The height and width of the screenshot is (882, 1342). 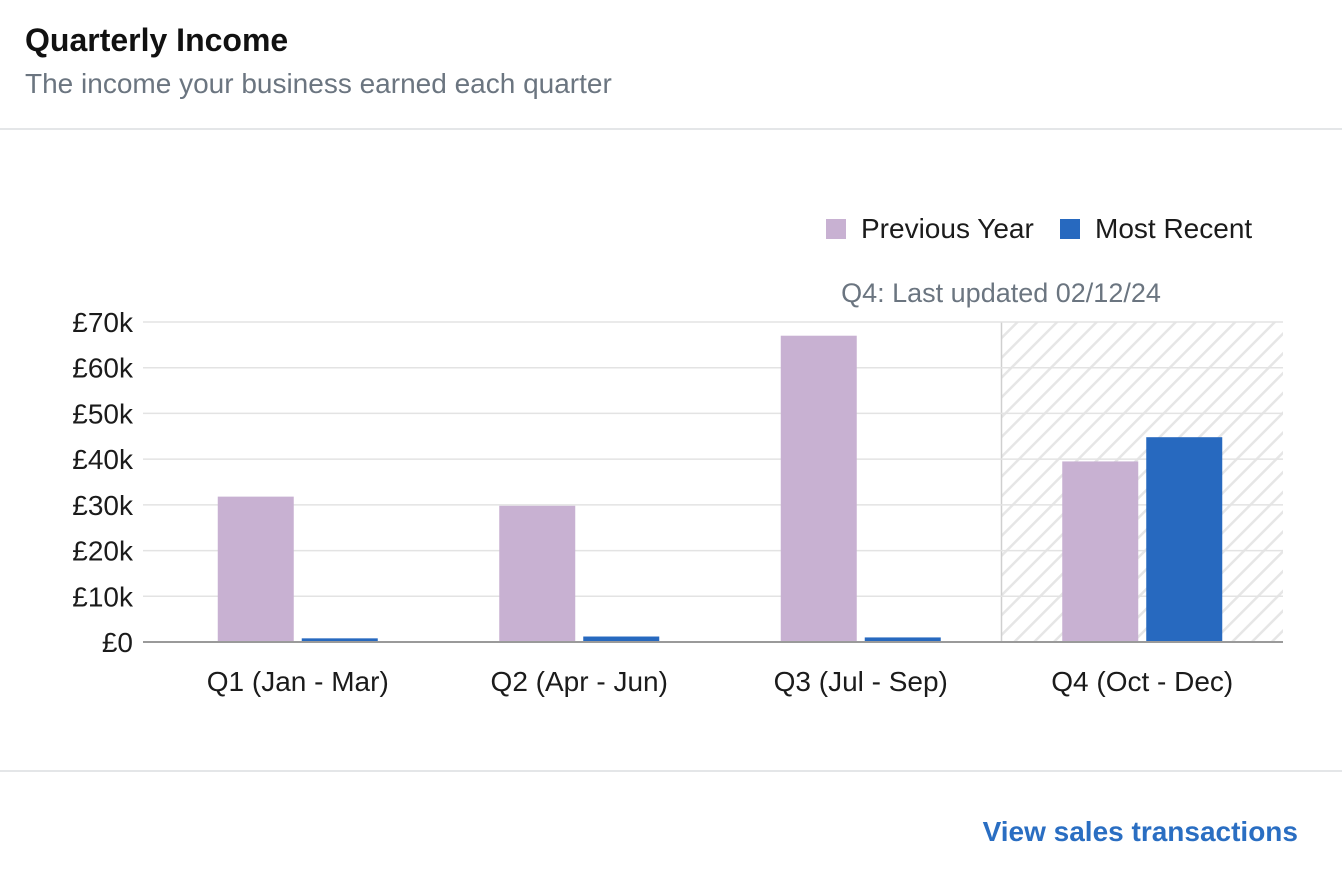 What do you see at coordinates (103, 505) in the screenshot?
I see `y-tick-label: £30k` at bounding box center [103, 505].